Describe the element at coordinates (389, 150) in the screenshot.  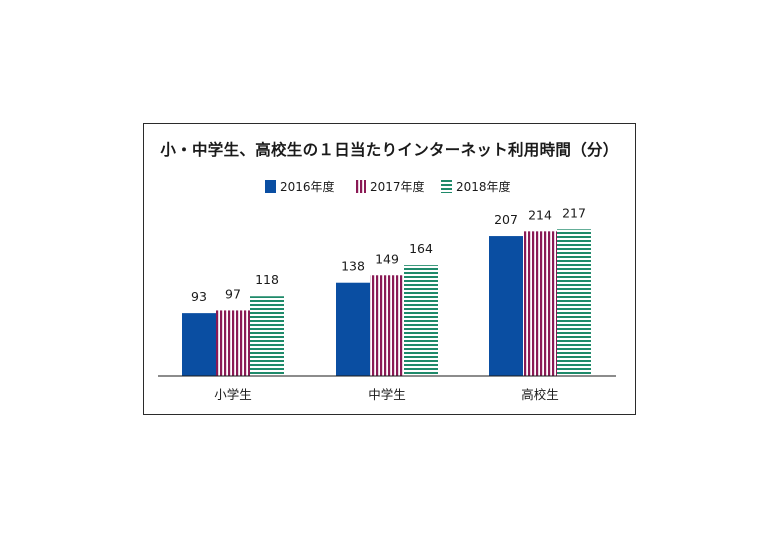
I see `chart-title: 小・中学生、高校生の１日当たりインターネット利用時間（分）` at that location.